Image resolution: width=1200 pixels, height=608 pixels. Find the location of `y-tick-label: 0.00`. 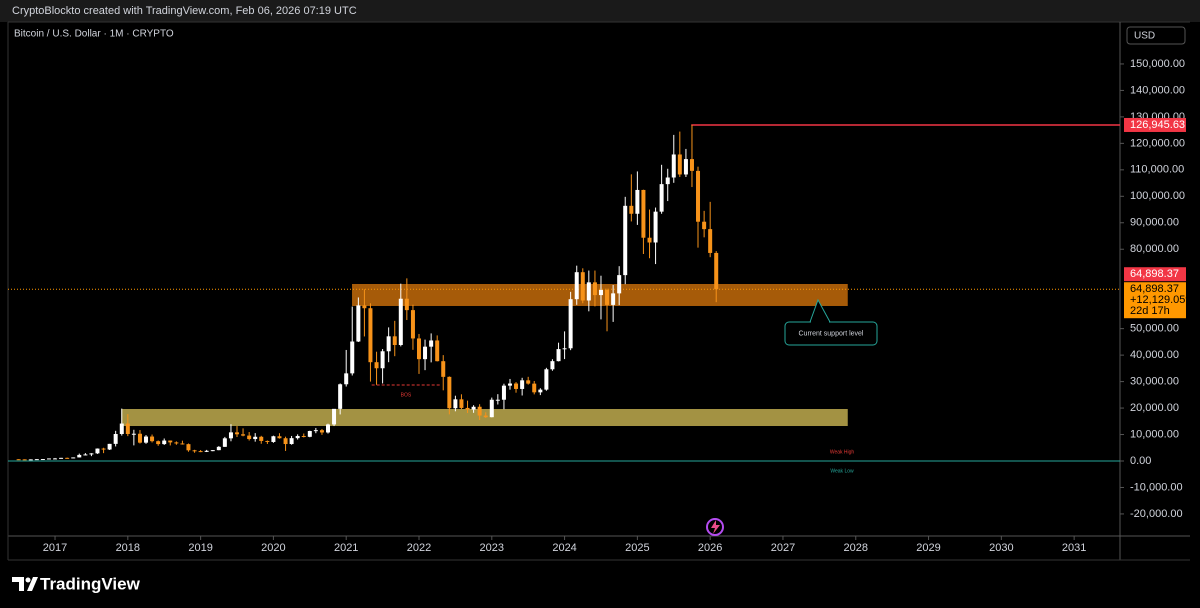

y-tick-label: 0.00 is located at coordinates (1140, 461).